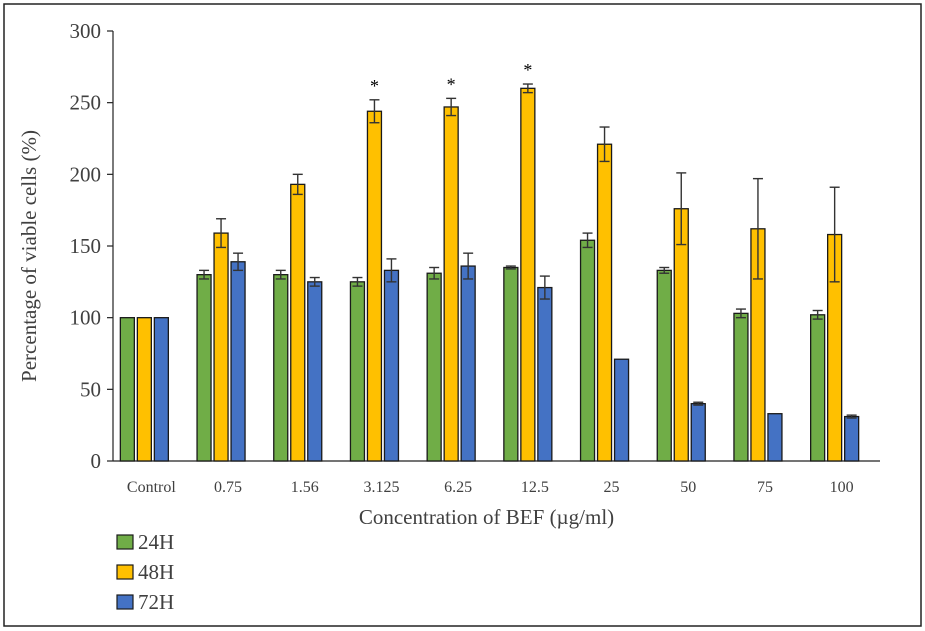  Describe the element at coordinates (156, 572) in the screenshot. I see `legend-label: 48H` at that location.